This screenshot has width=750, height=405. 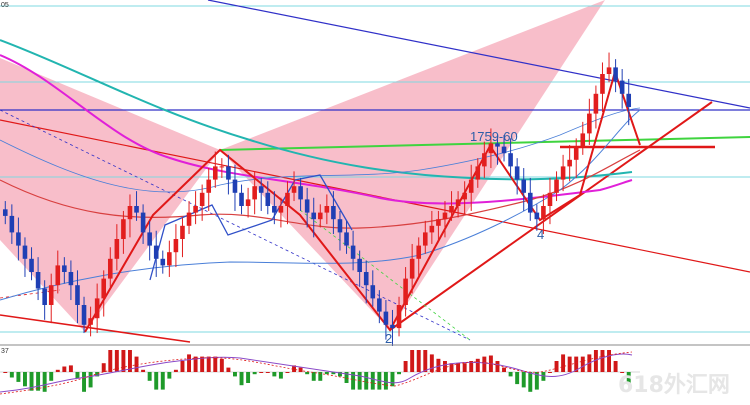 What do you see at coordinates (5, 5) in the screenshot?
I see `corner-label-top: 05` at bounding box center [5, 5].